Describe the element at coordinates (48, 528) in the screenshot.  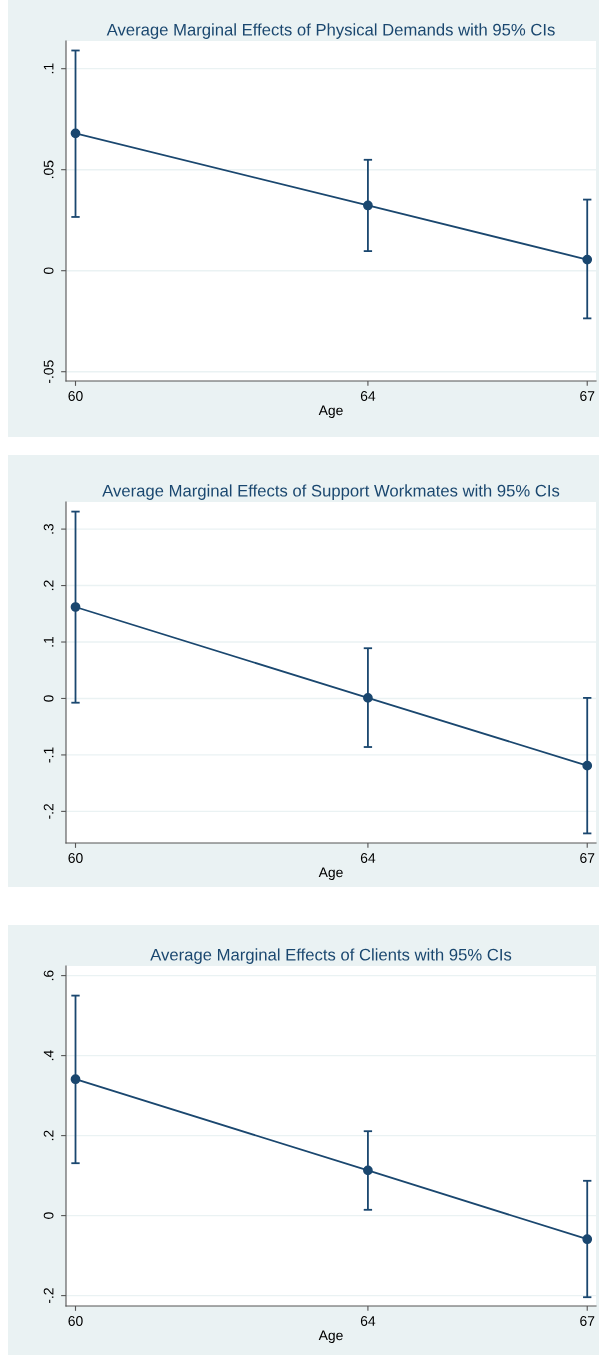
I see `y-tick-label: .3` at that location.